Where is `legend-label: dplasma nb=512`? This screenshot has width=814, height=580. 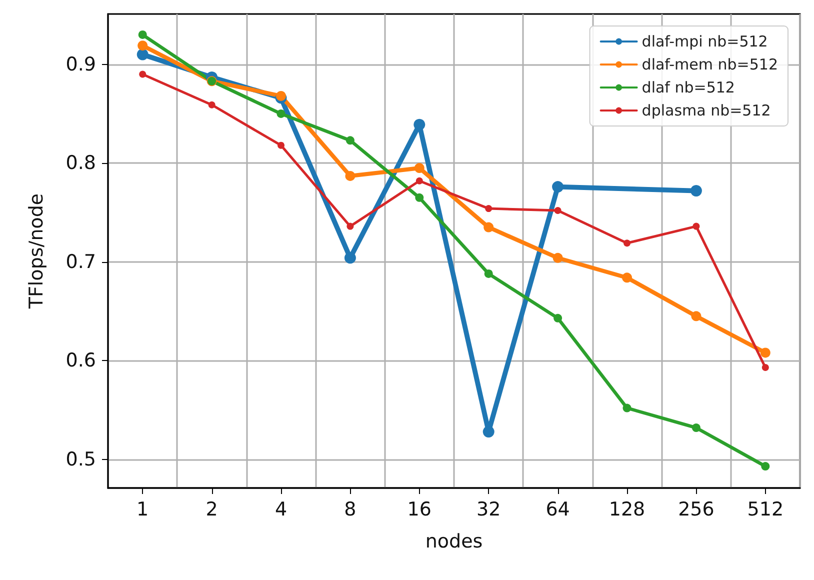 legend-label: dplasma nb=512 is located at coordinates (706, 111).